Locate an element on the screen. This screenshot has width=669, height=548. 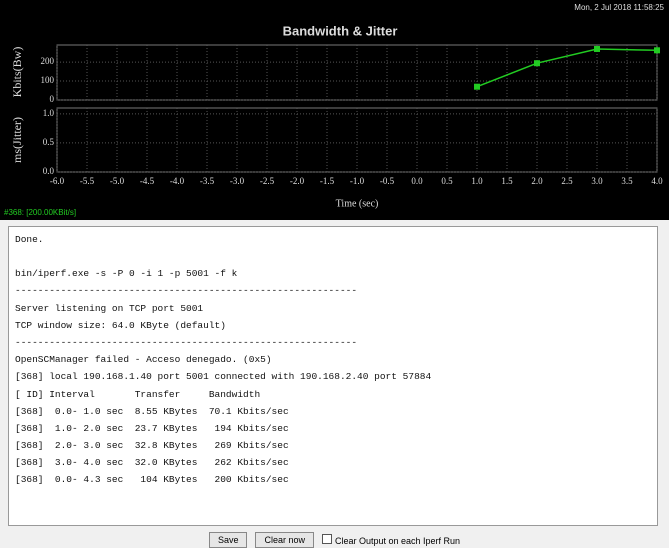
x-tick-label: -3.0 is located at coordinates (237, 181).